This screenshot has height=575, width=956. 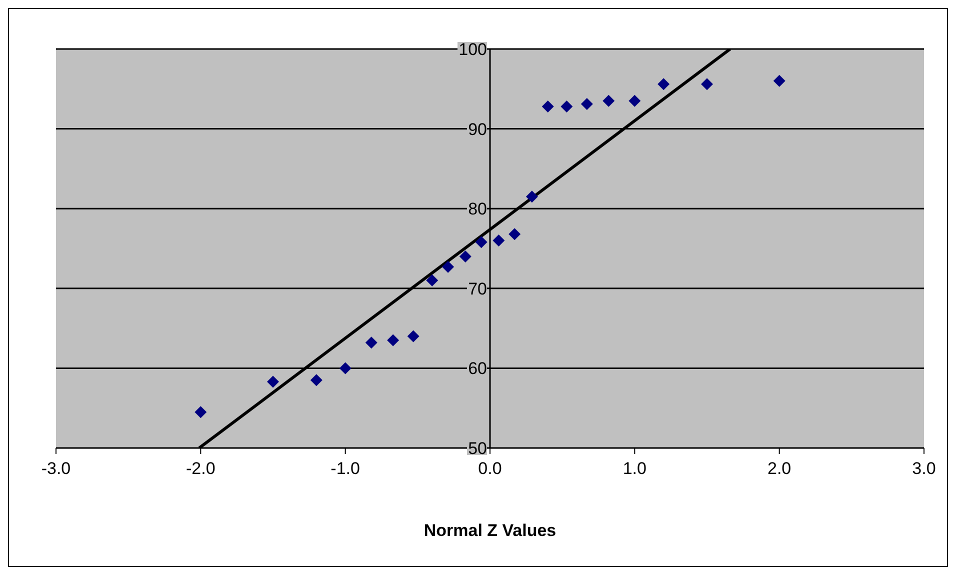 What do you see at coordinates (477, 288) in the screenshot?
I see `y-tick-label: 70` at bounding box center [477, 288].